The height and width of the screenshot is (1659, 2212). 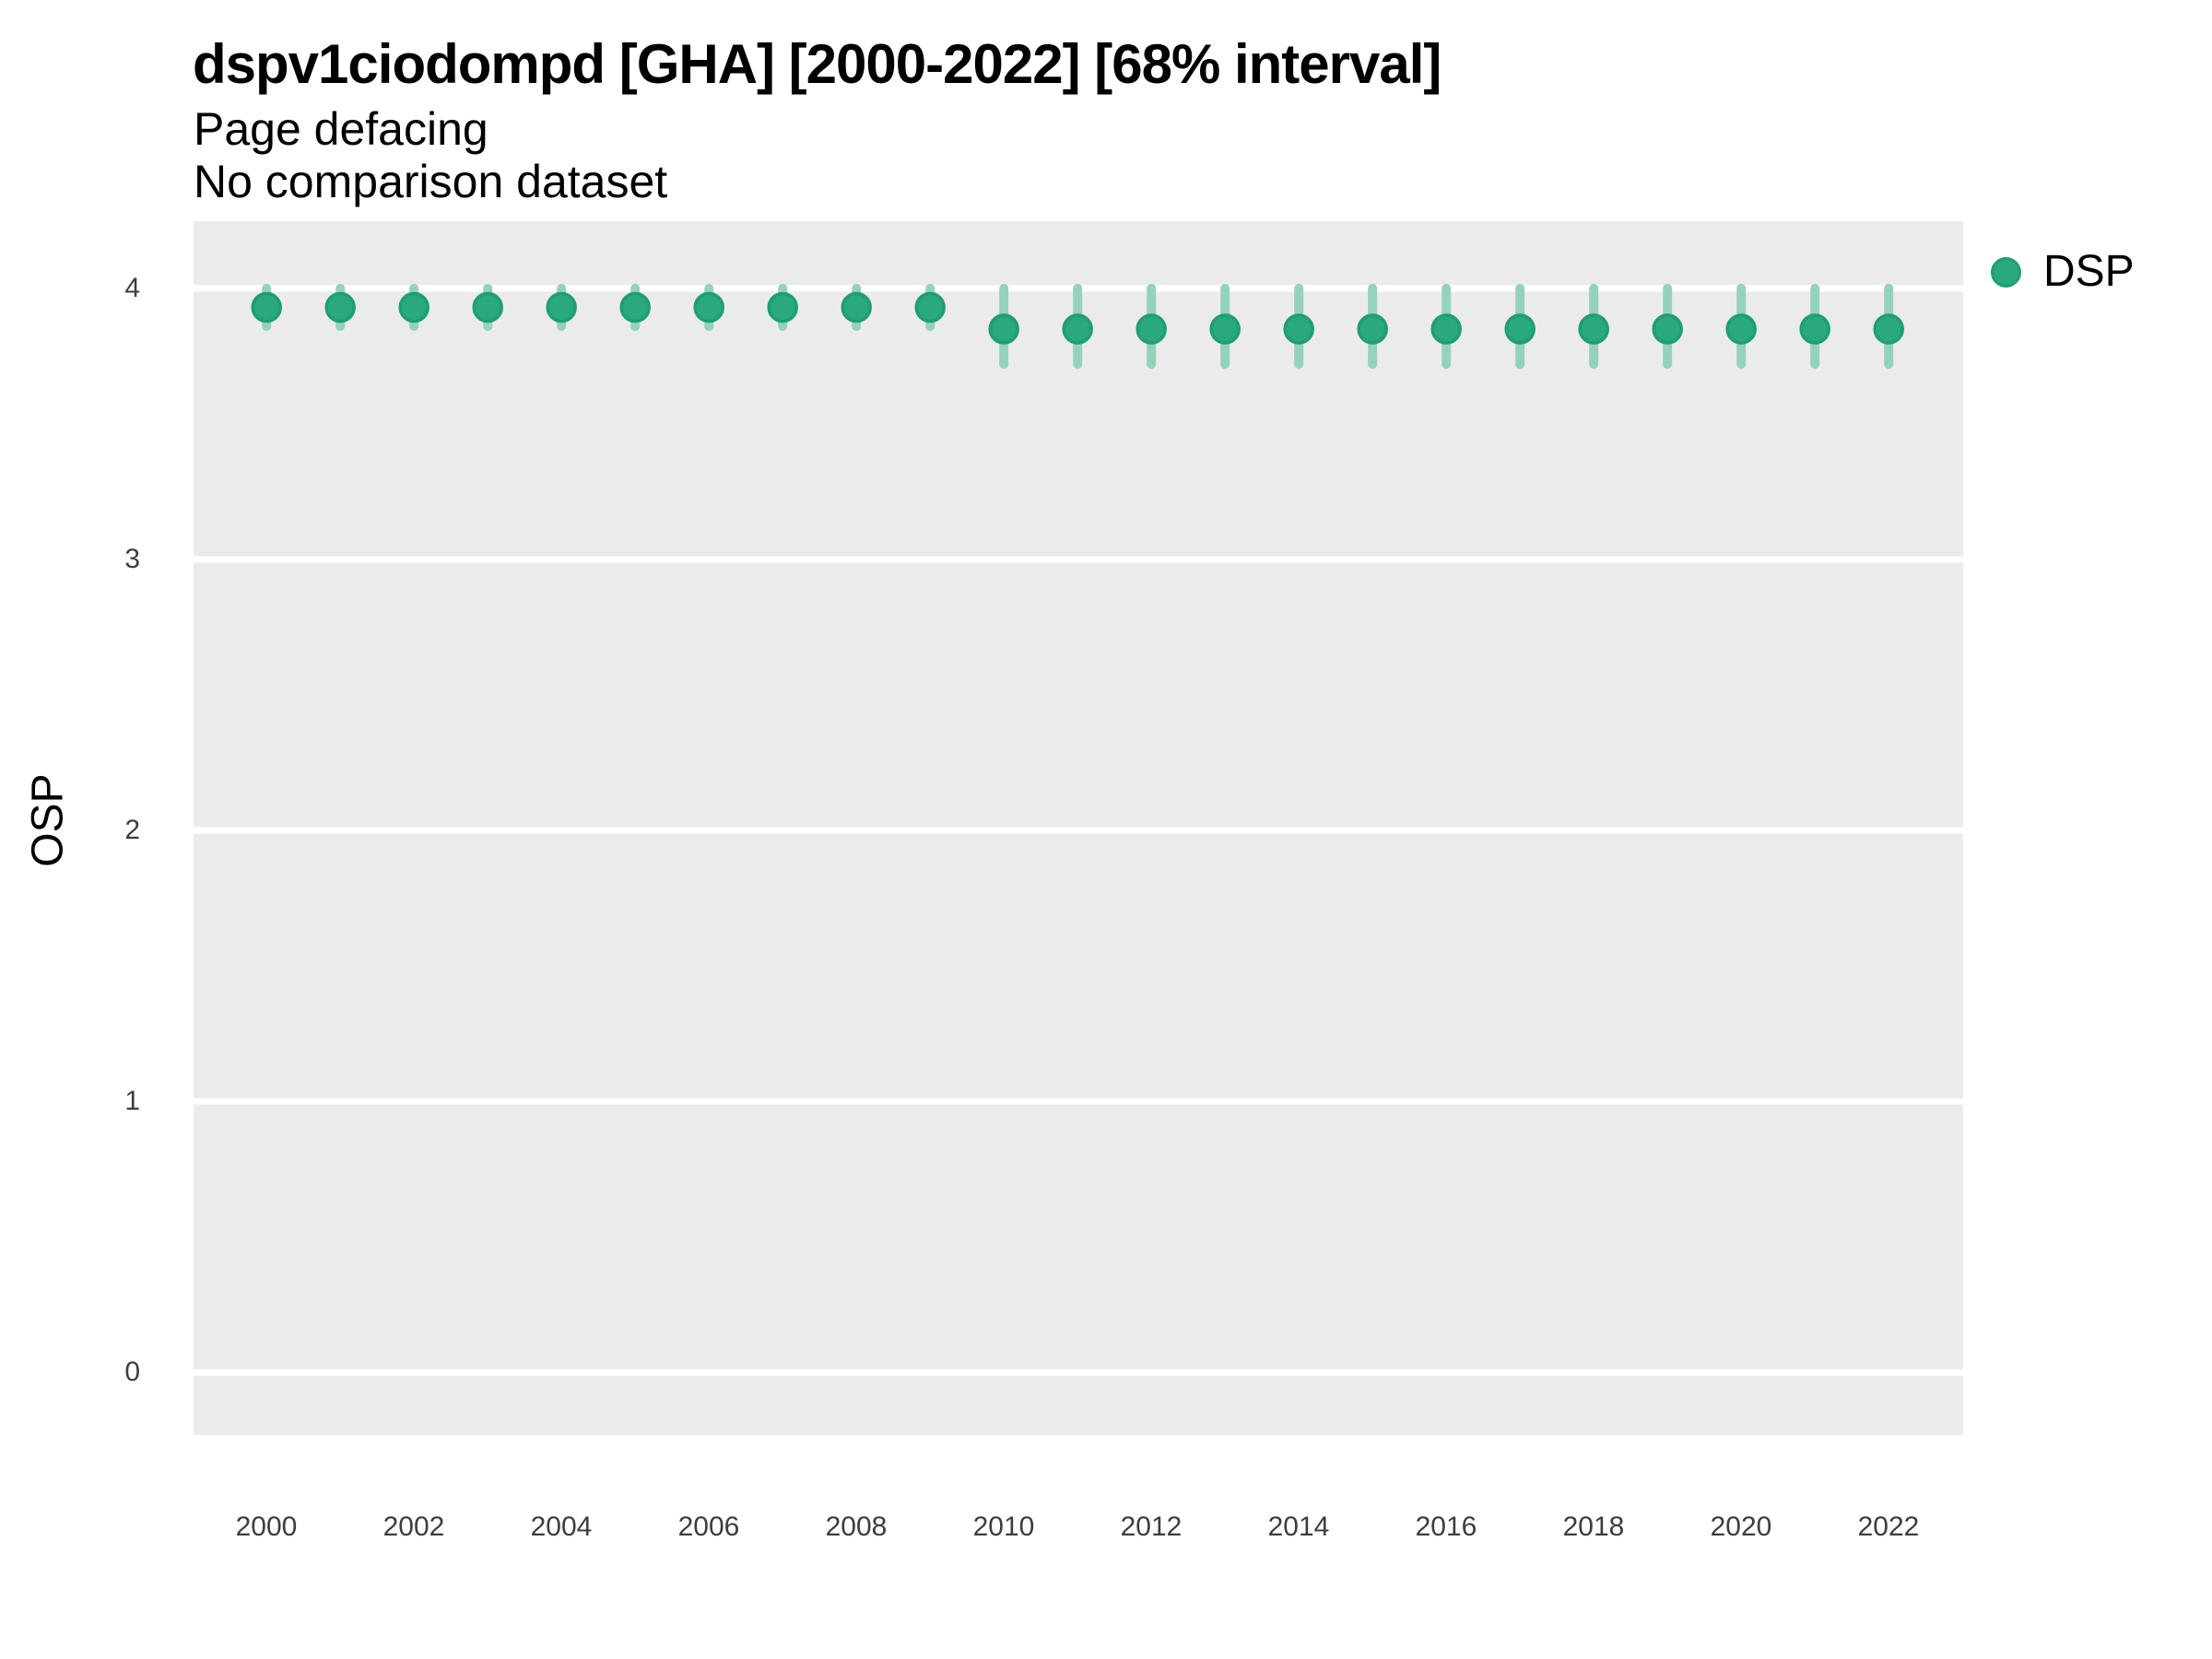 I want to click on x-tick-label: 2012, so click(x=1151, y=1527).